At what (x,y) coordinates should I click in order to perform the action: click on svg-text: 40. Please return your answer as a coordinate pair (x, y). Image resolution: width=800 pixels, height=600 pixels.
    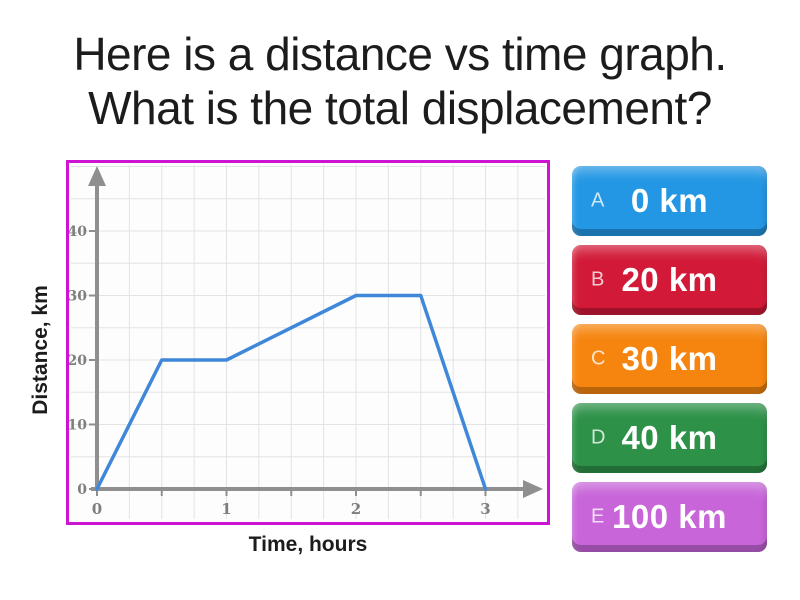
    Looking at the image, I should click on (78, 232).